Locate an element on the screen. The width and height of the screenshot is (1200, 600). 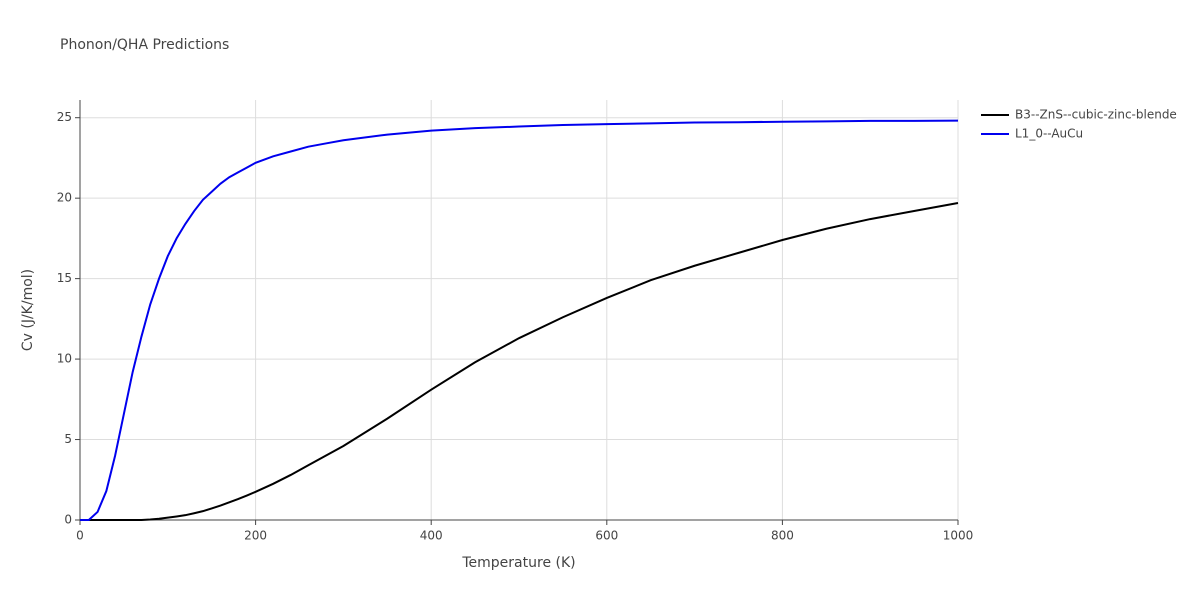
y-tick-label: 25 is located at coordinates (64, 117).